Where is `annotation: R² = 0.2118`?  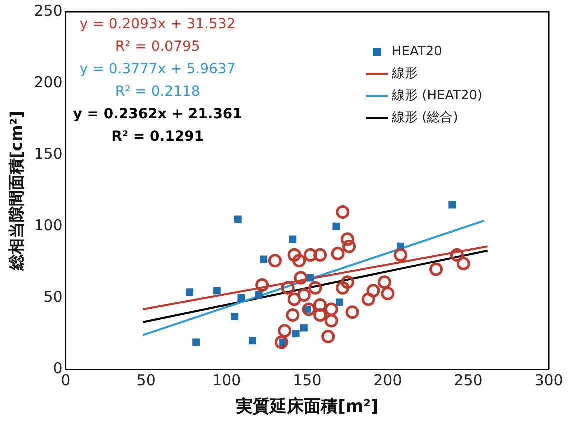 annotation: R² = 0.2118 is located at coordinates (157, 92).